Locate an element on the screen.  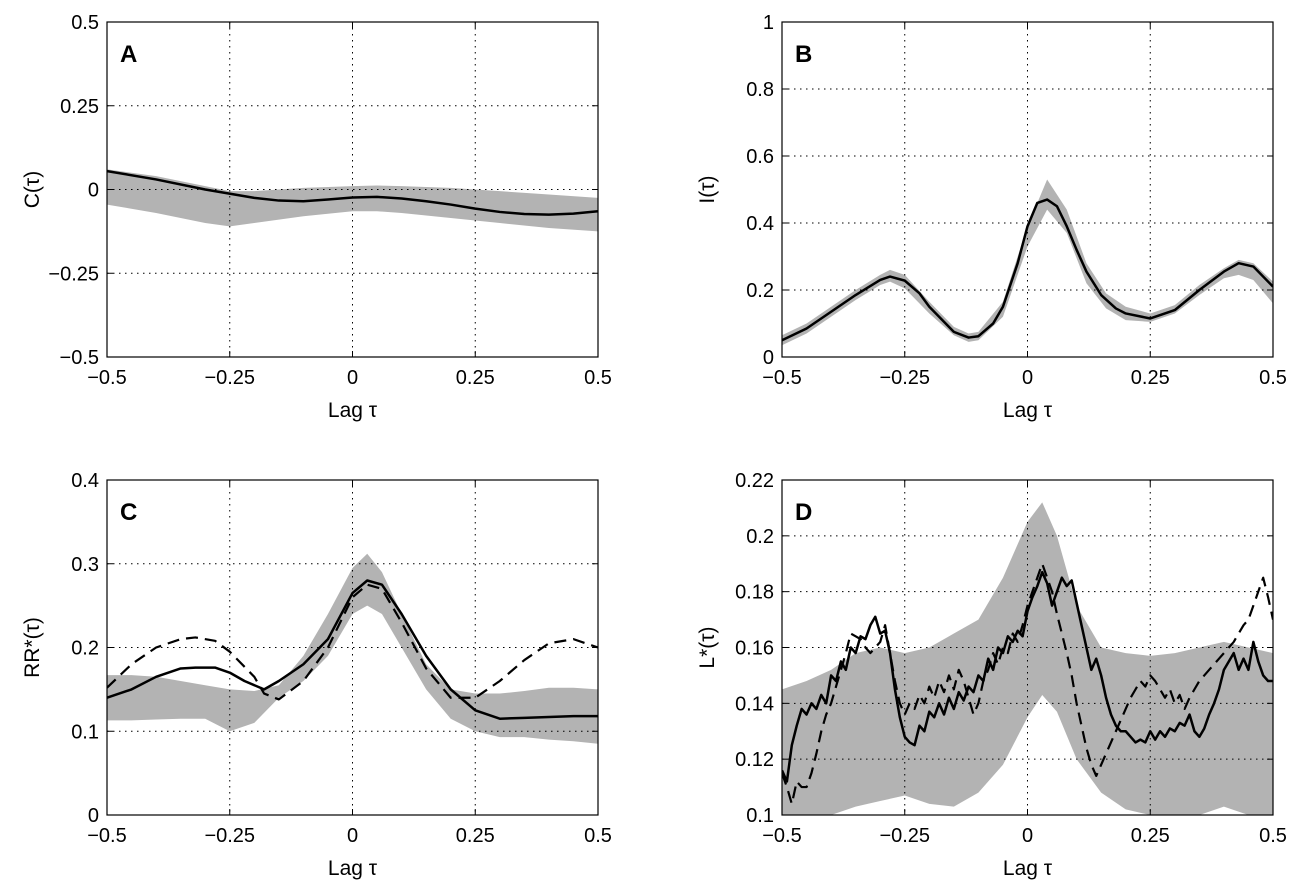
panel-letter: B is located at coordinates (803, 54).